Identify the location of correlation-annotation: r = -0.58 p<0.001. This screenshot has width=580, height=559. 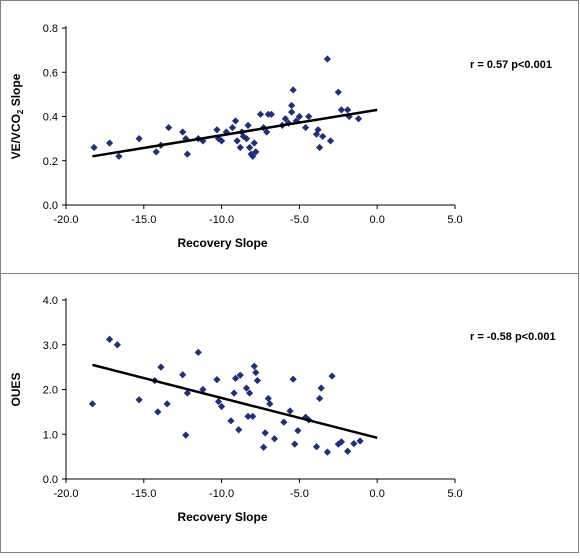
(513, 337).